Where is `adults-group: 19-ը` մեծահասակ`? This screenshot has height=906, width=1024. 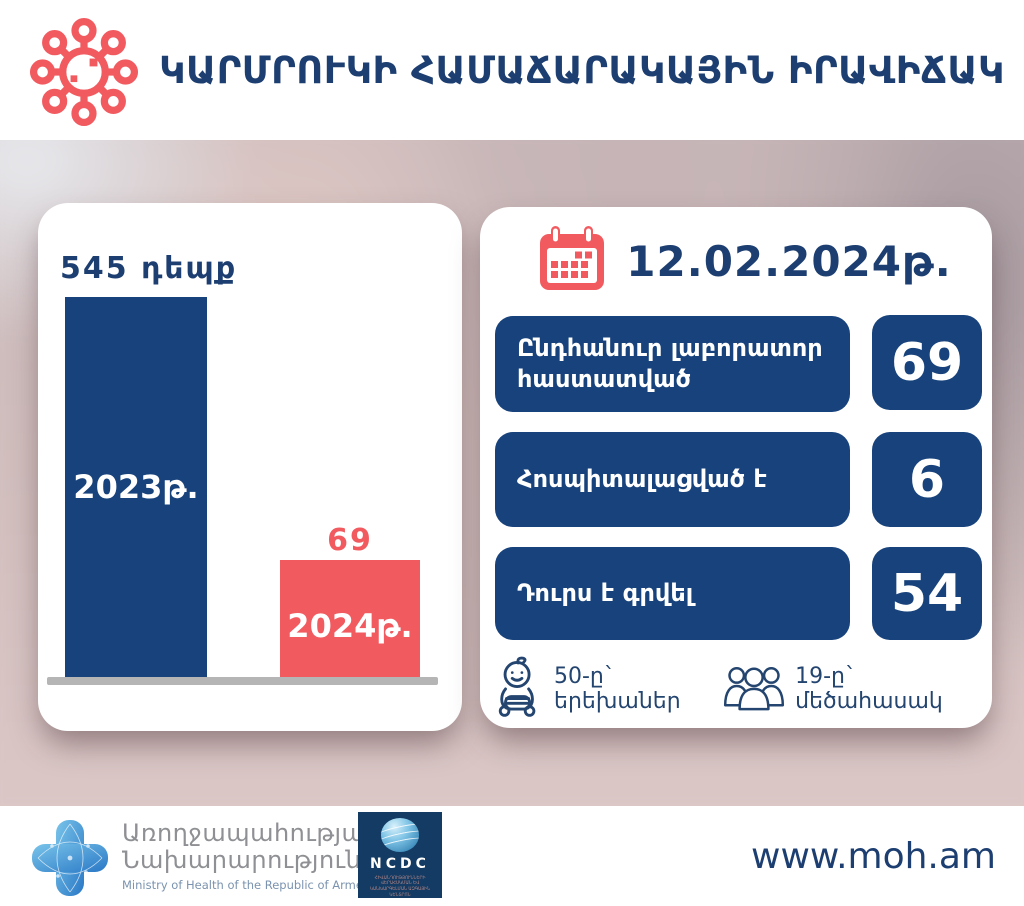 adults-group: 19-ը` մեծահասակ is located at coordinates (852, 689).